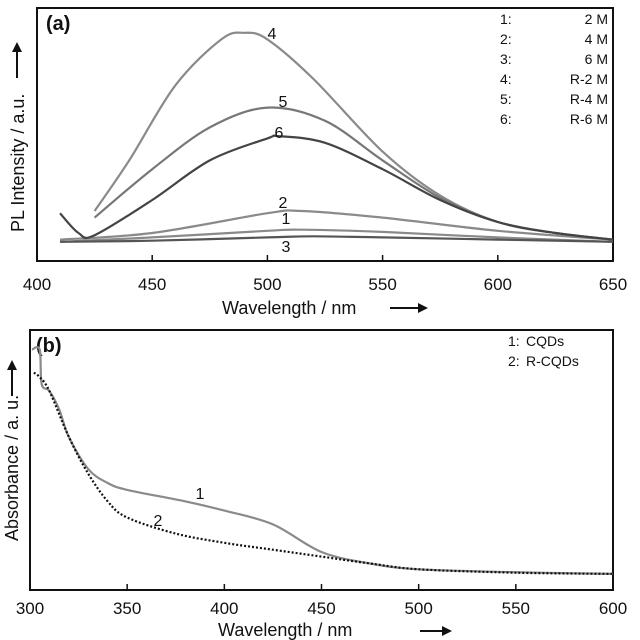  Describe the element at coordinates (12, 468) in the screenshot. I see `panel-b-y-axis-label: Absorbance / a. u.` at that location.